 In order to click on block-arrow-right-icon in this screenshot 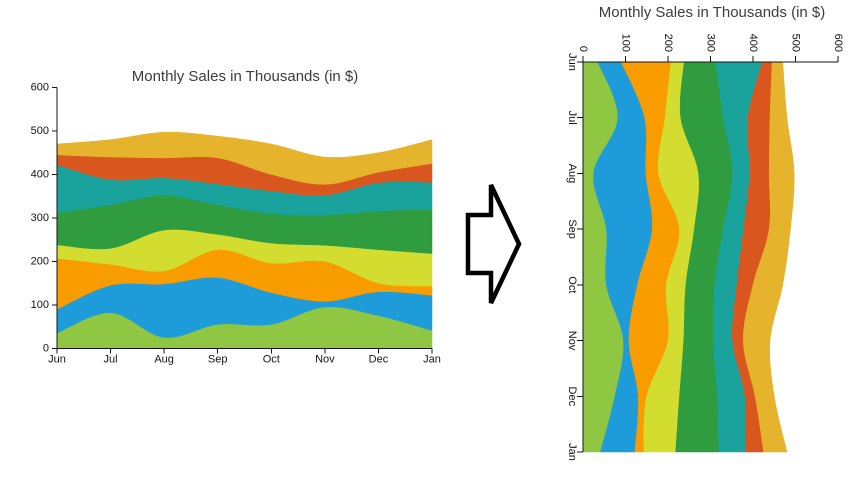, I will do `click(493, 244)`.